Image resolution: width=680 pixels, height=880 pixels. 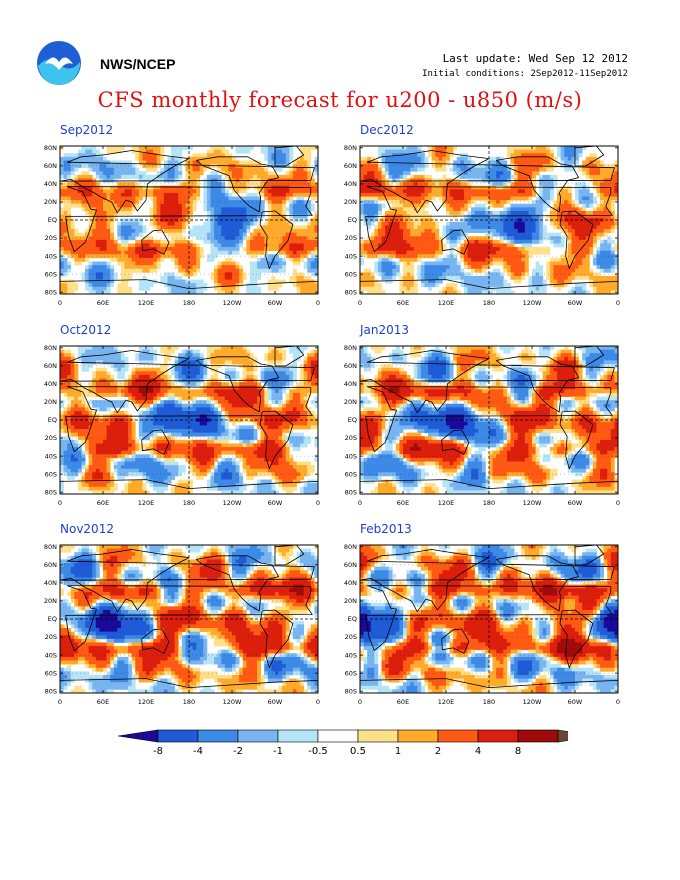 I want to click on panel-title: Sep2012, so click(x=87, y=130).